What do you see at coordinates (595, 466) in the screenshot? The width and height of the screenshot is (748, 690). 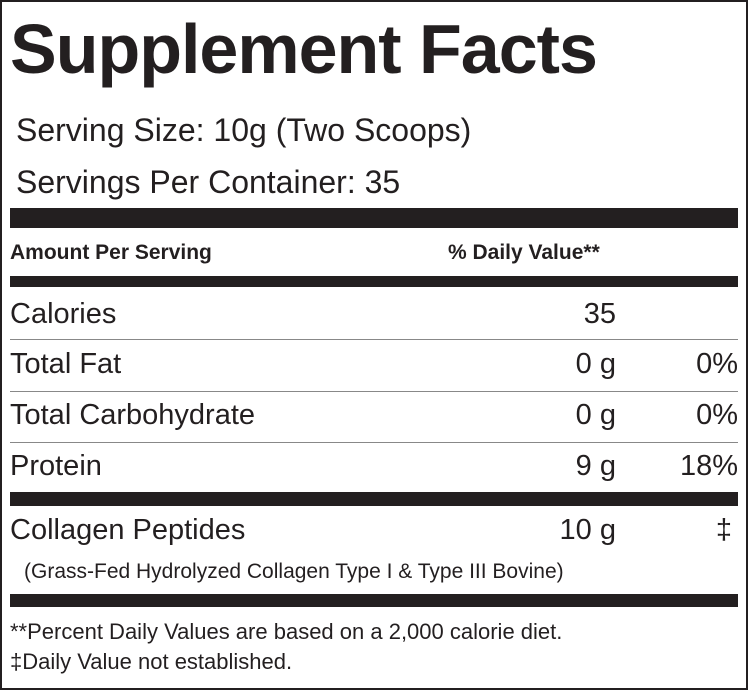 I see `nutrient-amount: 9 g` at bounding box center [595, 466].